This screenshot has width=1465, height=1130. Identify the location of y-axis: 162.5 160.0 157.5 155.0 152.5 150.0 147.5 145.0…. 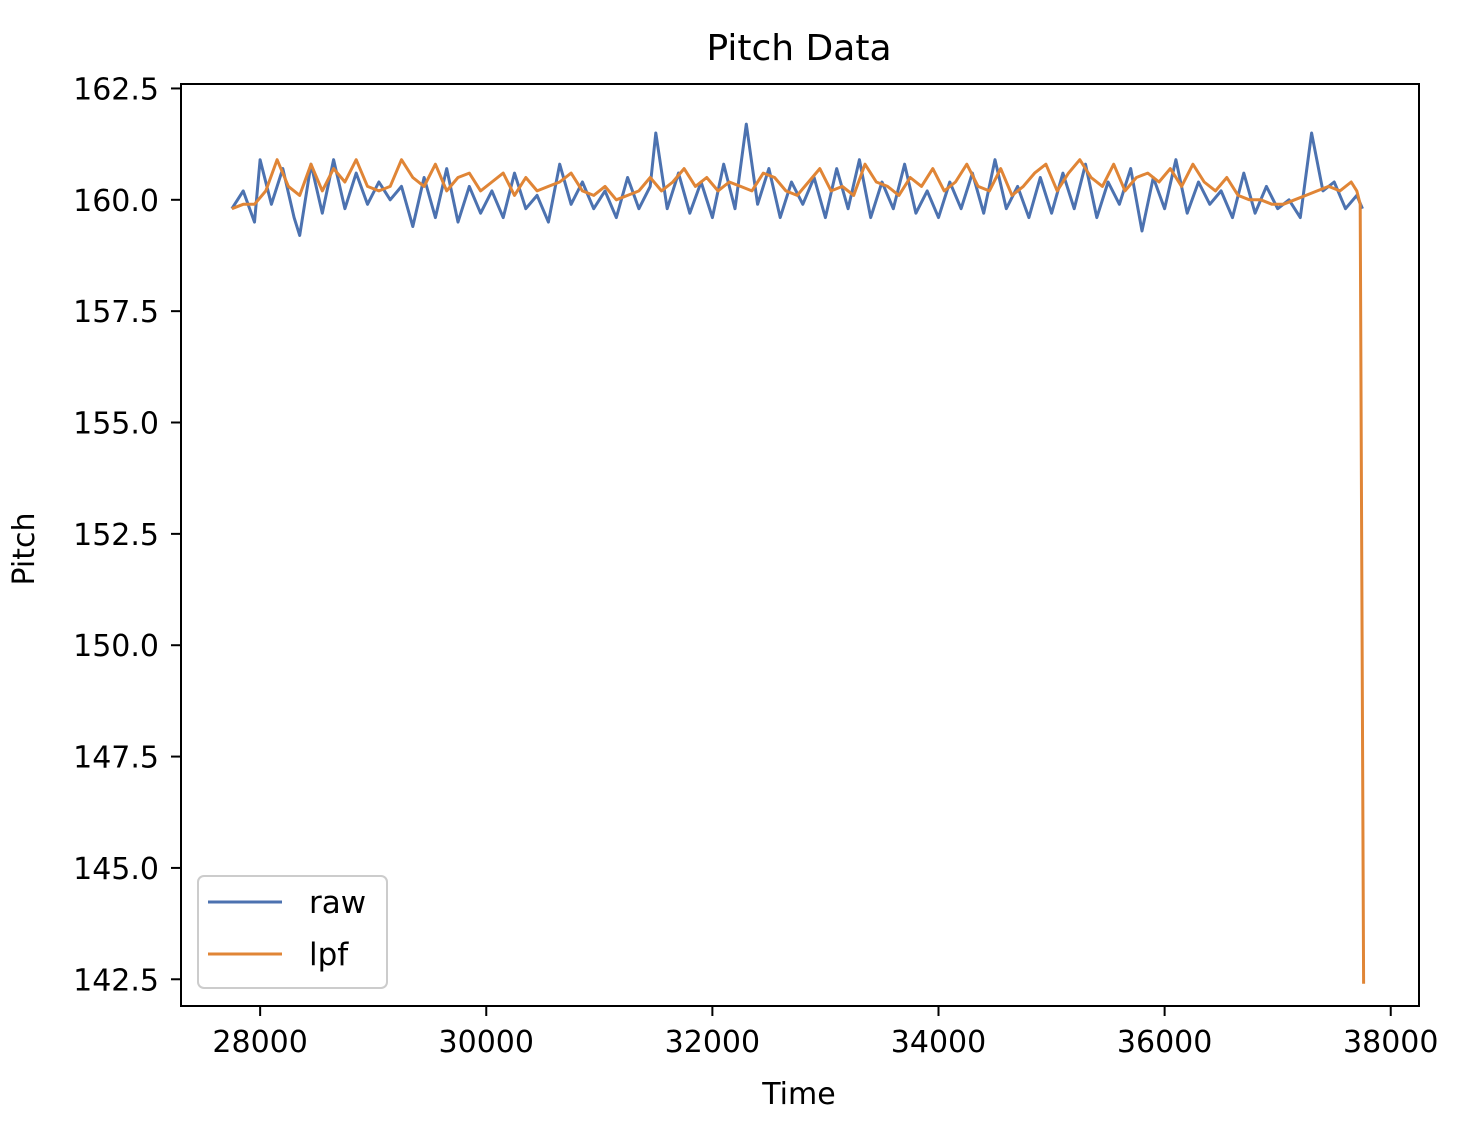
(127, 535).